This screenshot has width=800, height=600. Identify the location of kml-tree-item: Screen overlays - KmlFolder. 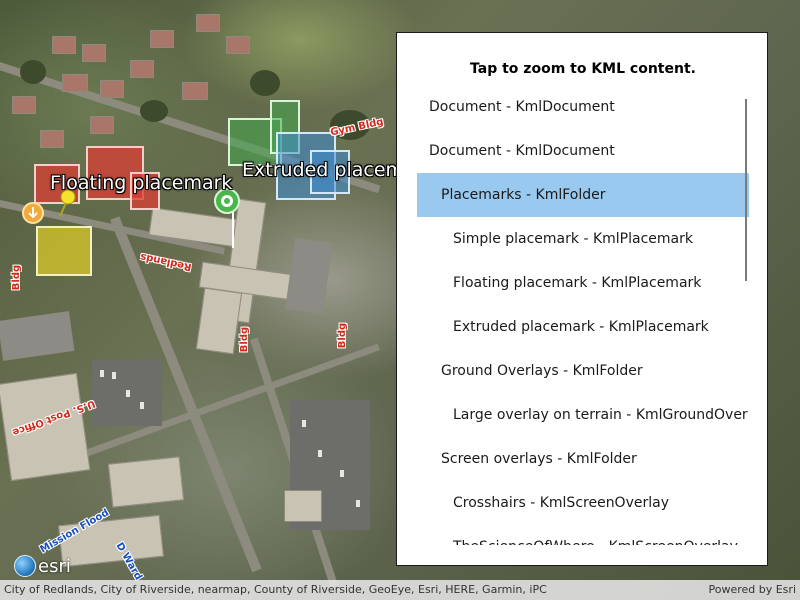
(583, 459).